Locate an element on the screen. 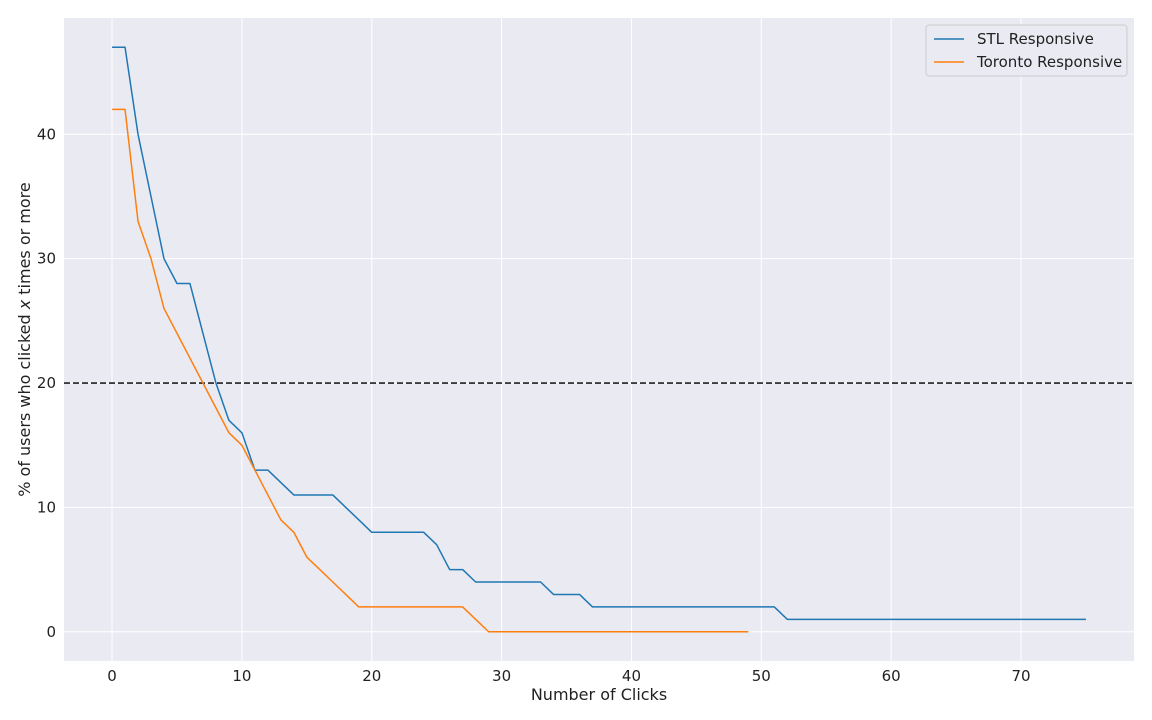  x-tick-label: 30 is located at coordinates (501, 676).